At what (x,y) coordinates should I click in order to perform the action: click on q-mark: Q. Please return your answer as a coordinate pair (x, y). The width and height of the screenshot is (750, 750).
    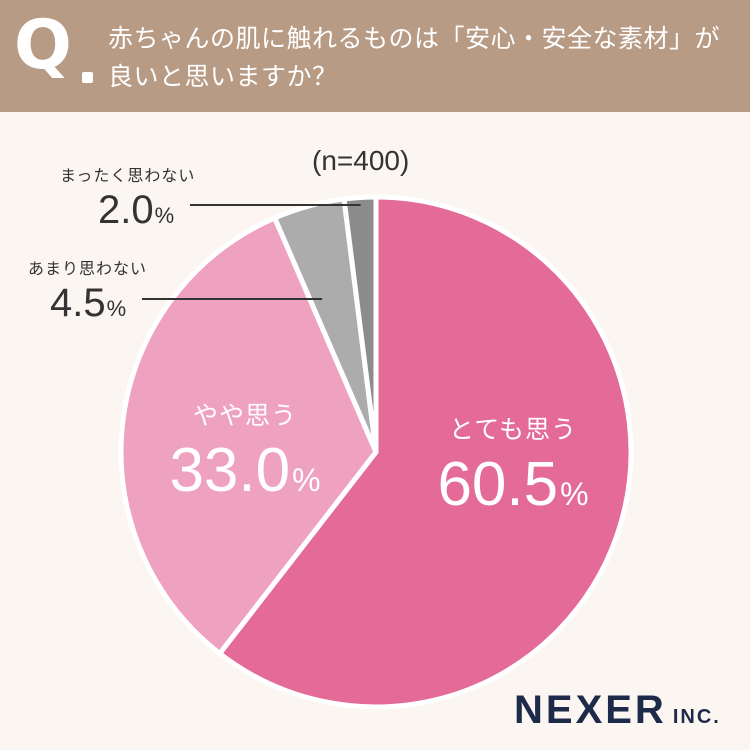
    Looking at the image, I should click on (43, 45).